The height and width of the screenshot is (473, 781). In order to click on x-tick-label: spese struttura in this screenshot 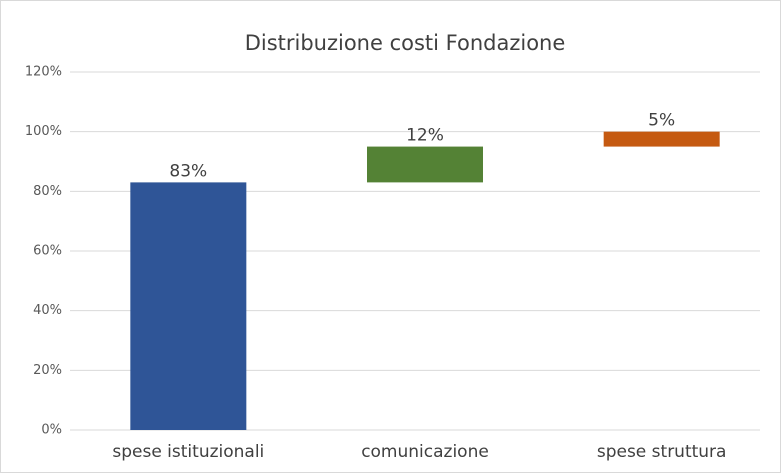, I will do `click(662, 452)`.